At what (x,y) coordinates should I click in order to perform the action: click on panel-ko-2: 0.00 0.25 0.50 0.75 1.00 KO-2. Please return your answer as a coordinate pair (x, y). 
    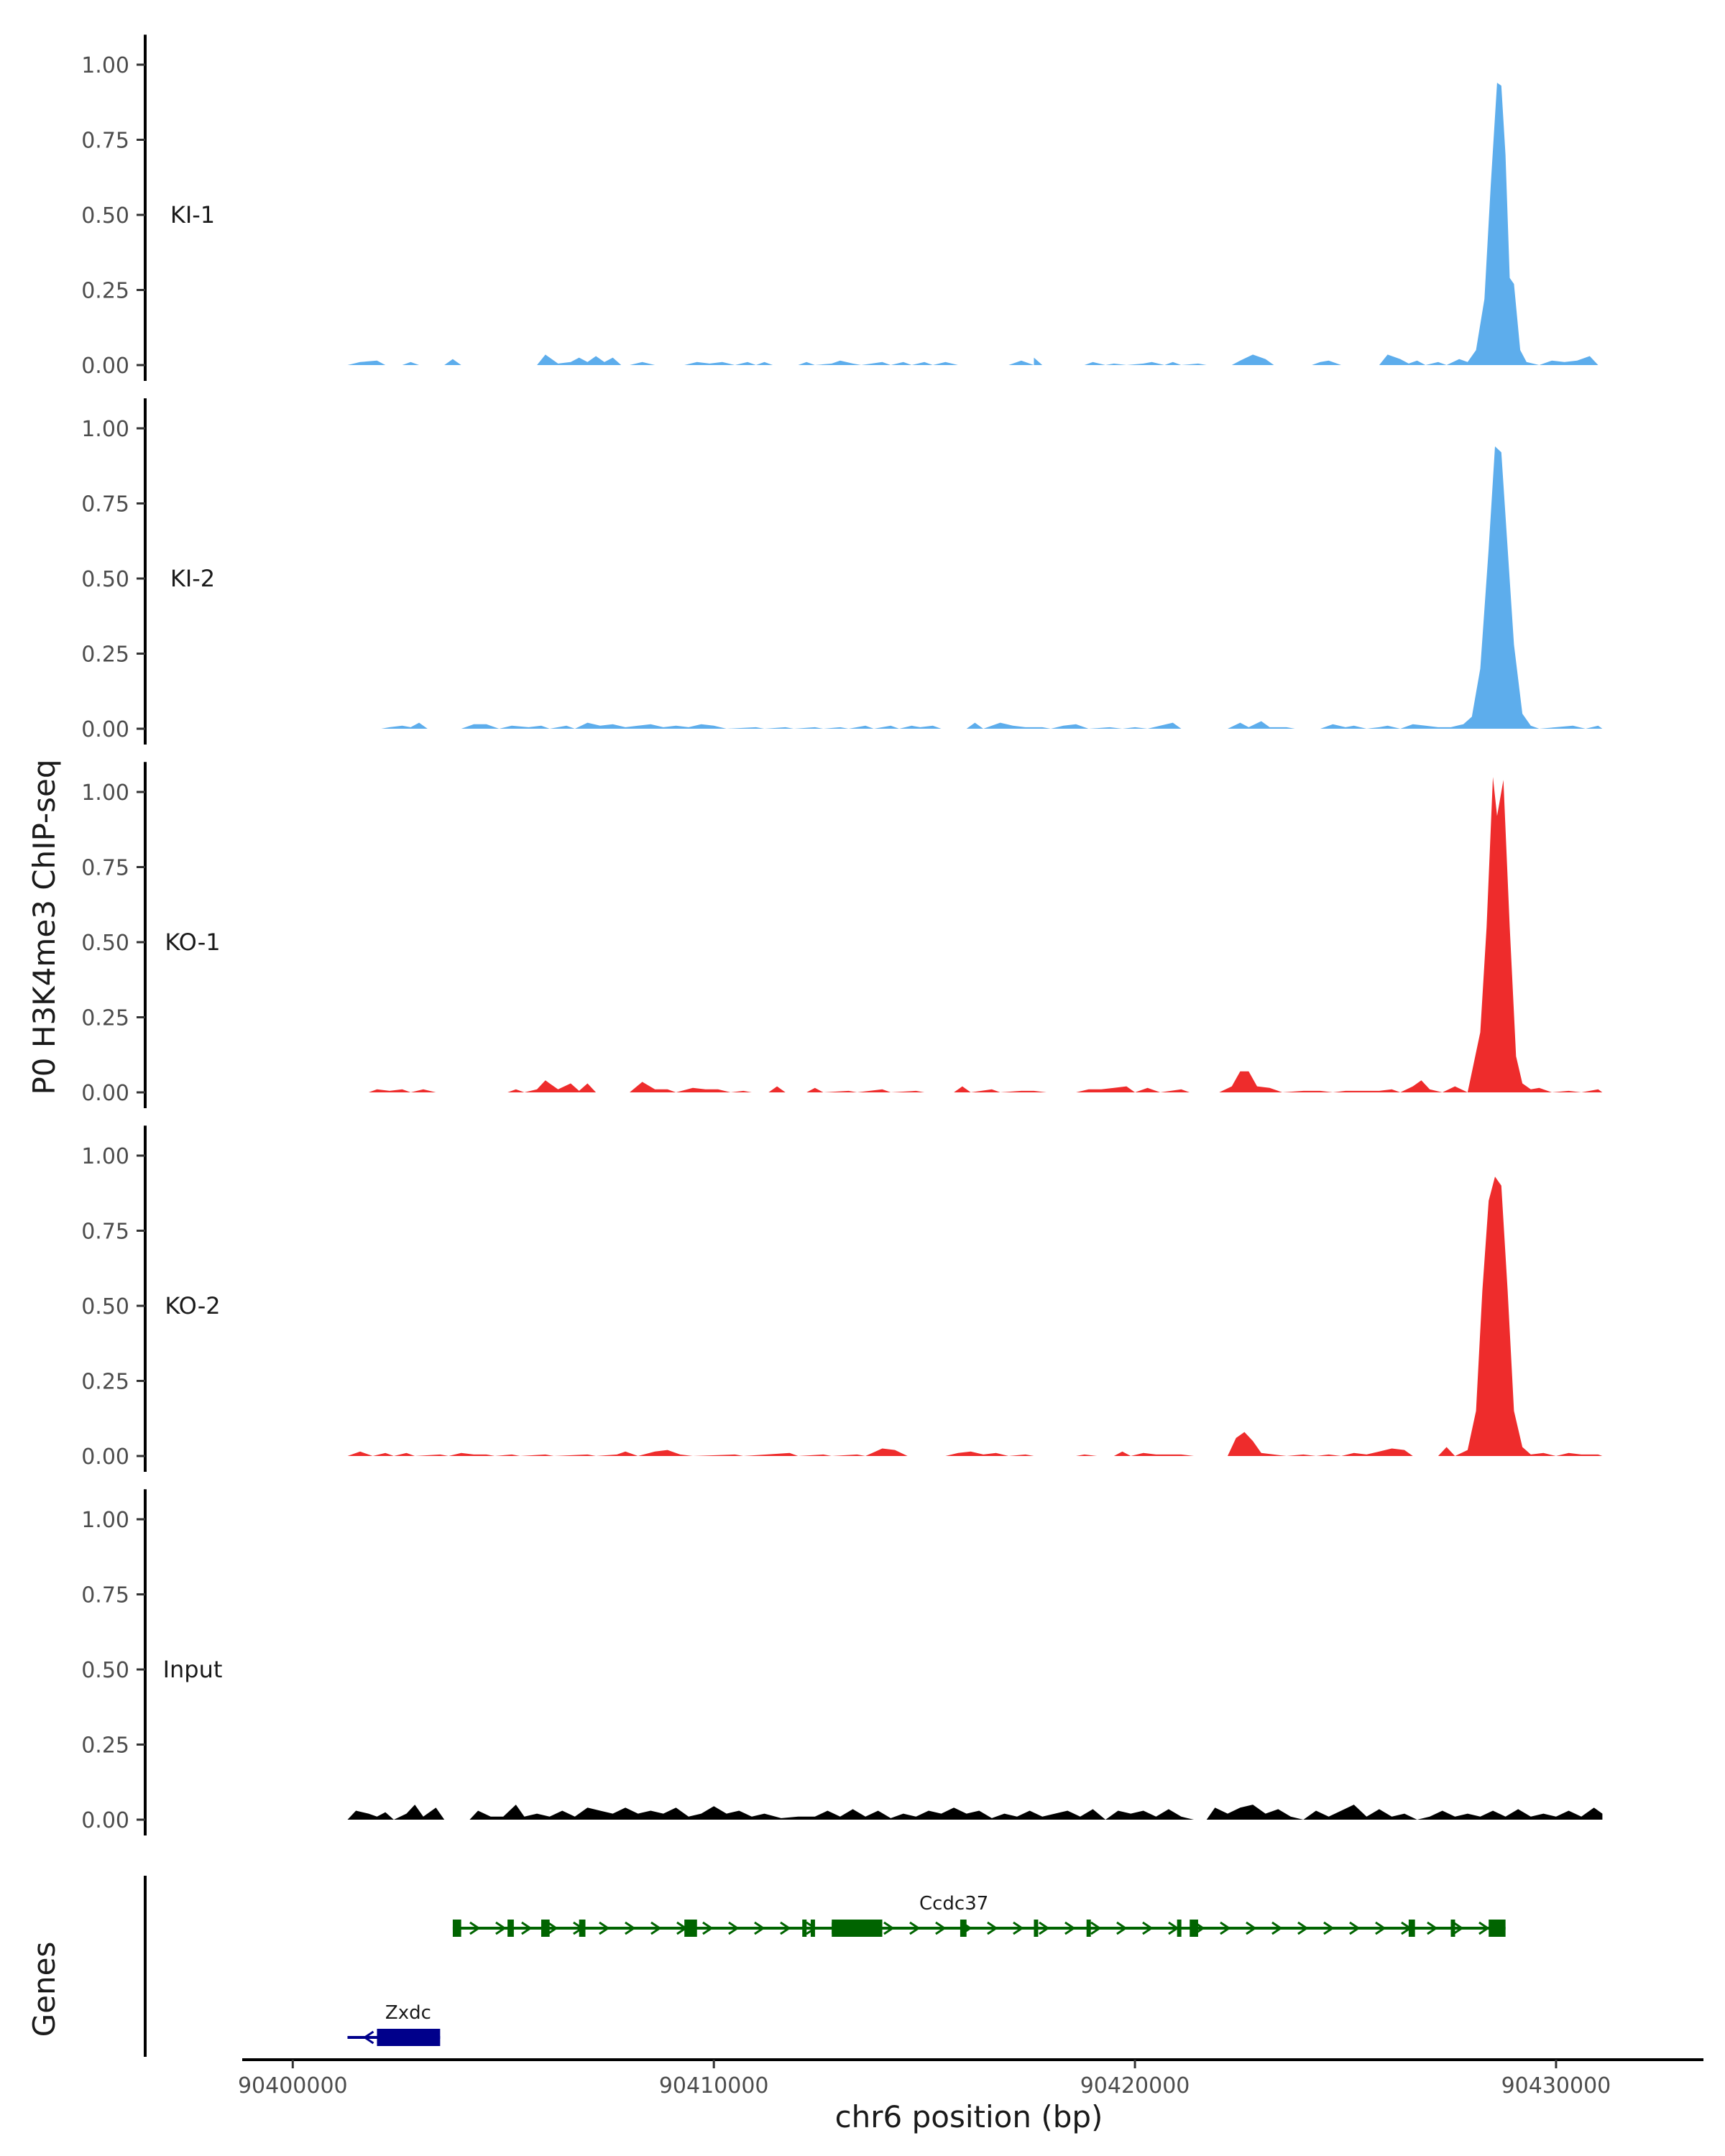
    Looking at the image, I should click on (842, 1299).